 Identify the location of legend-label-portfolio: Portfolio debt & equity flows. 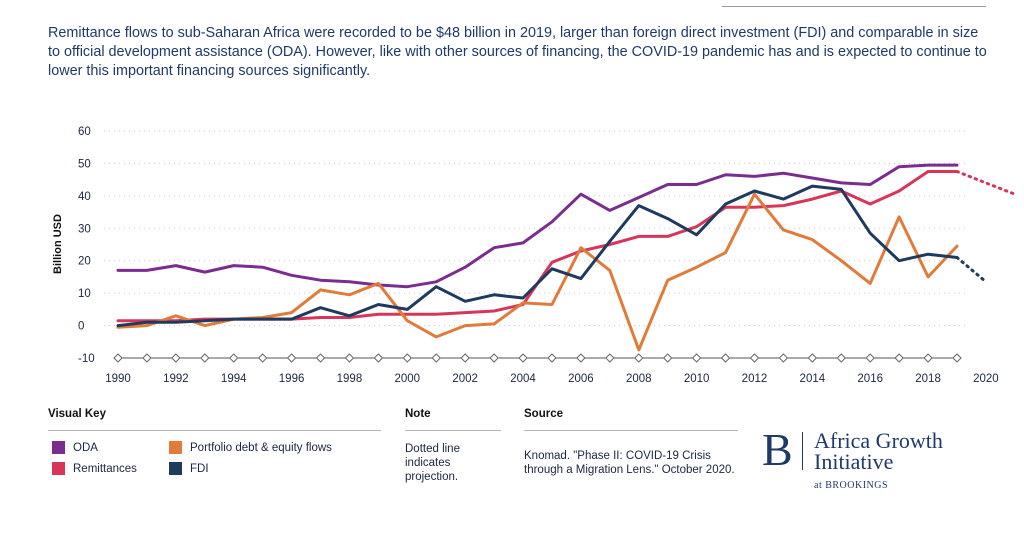
(261, 447).